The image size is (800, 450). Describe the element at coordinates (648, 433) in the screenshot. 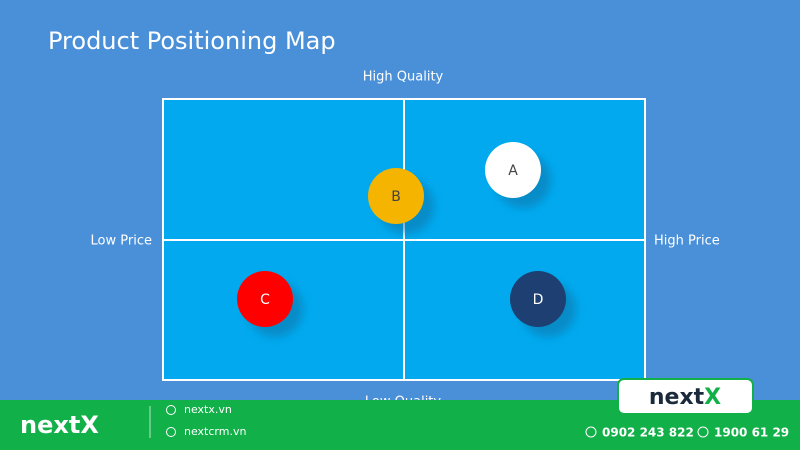

I see `phone-number: 0902 243 822` at that location.